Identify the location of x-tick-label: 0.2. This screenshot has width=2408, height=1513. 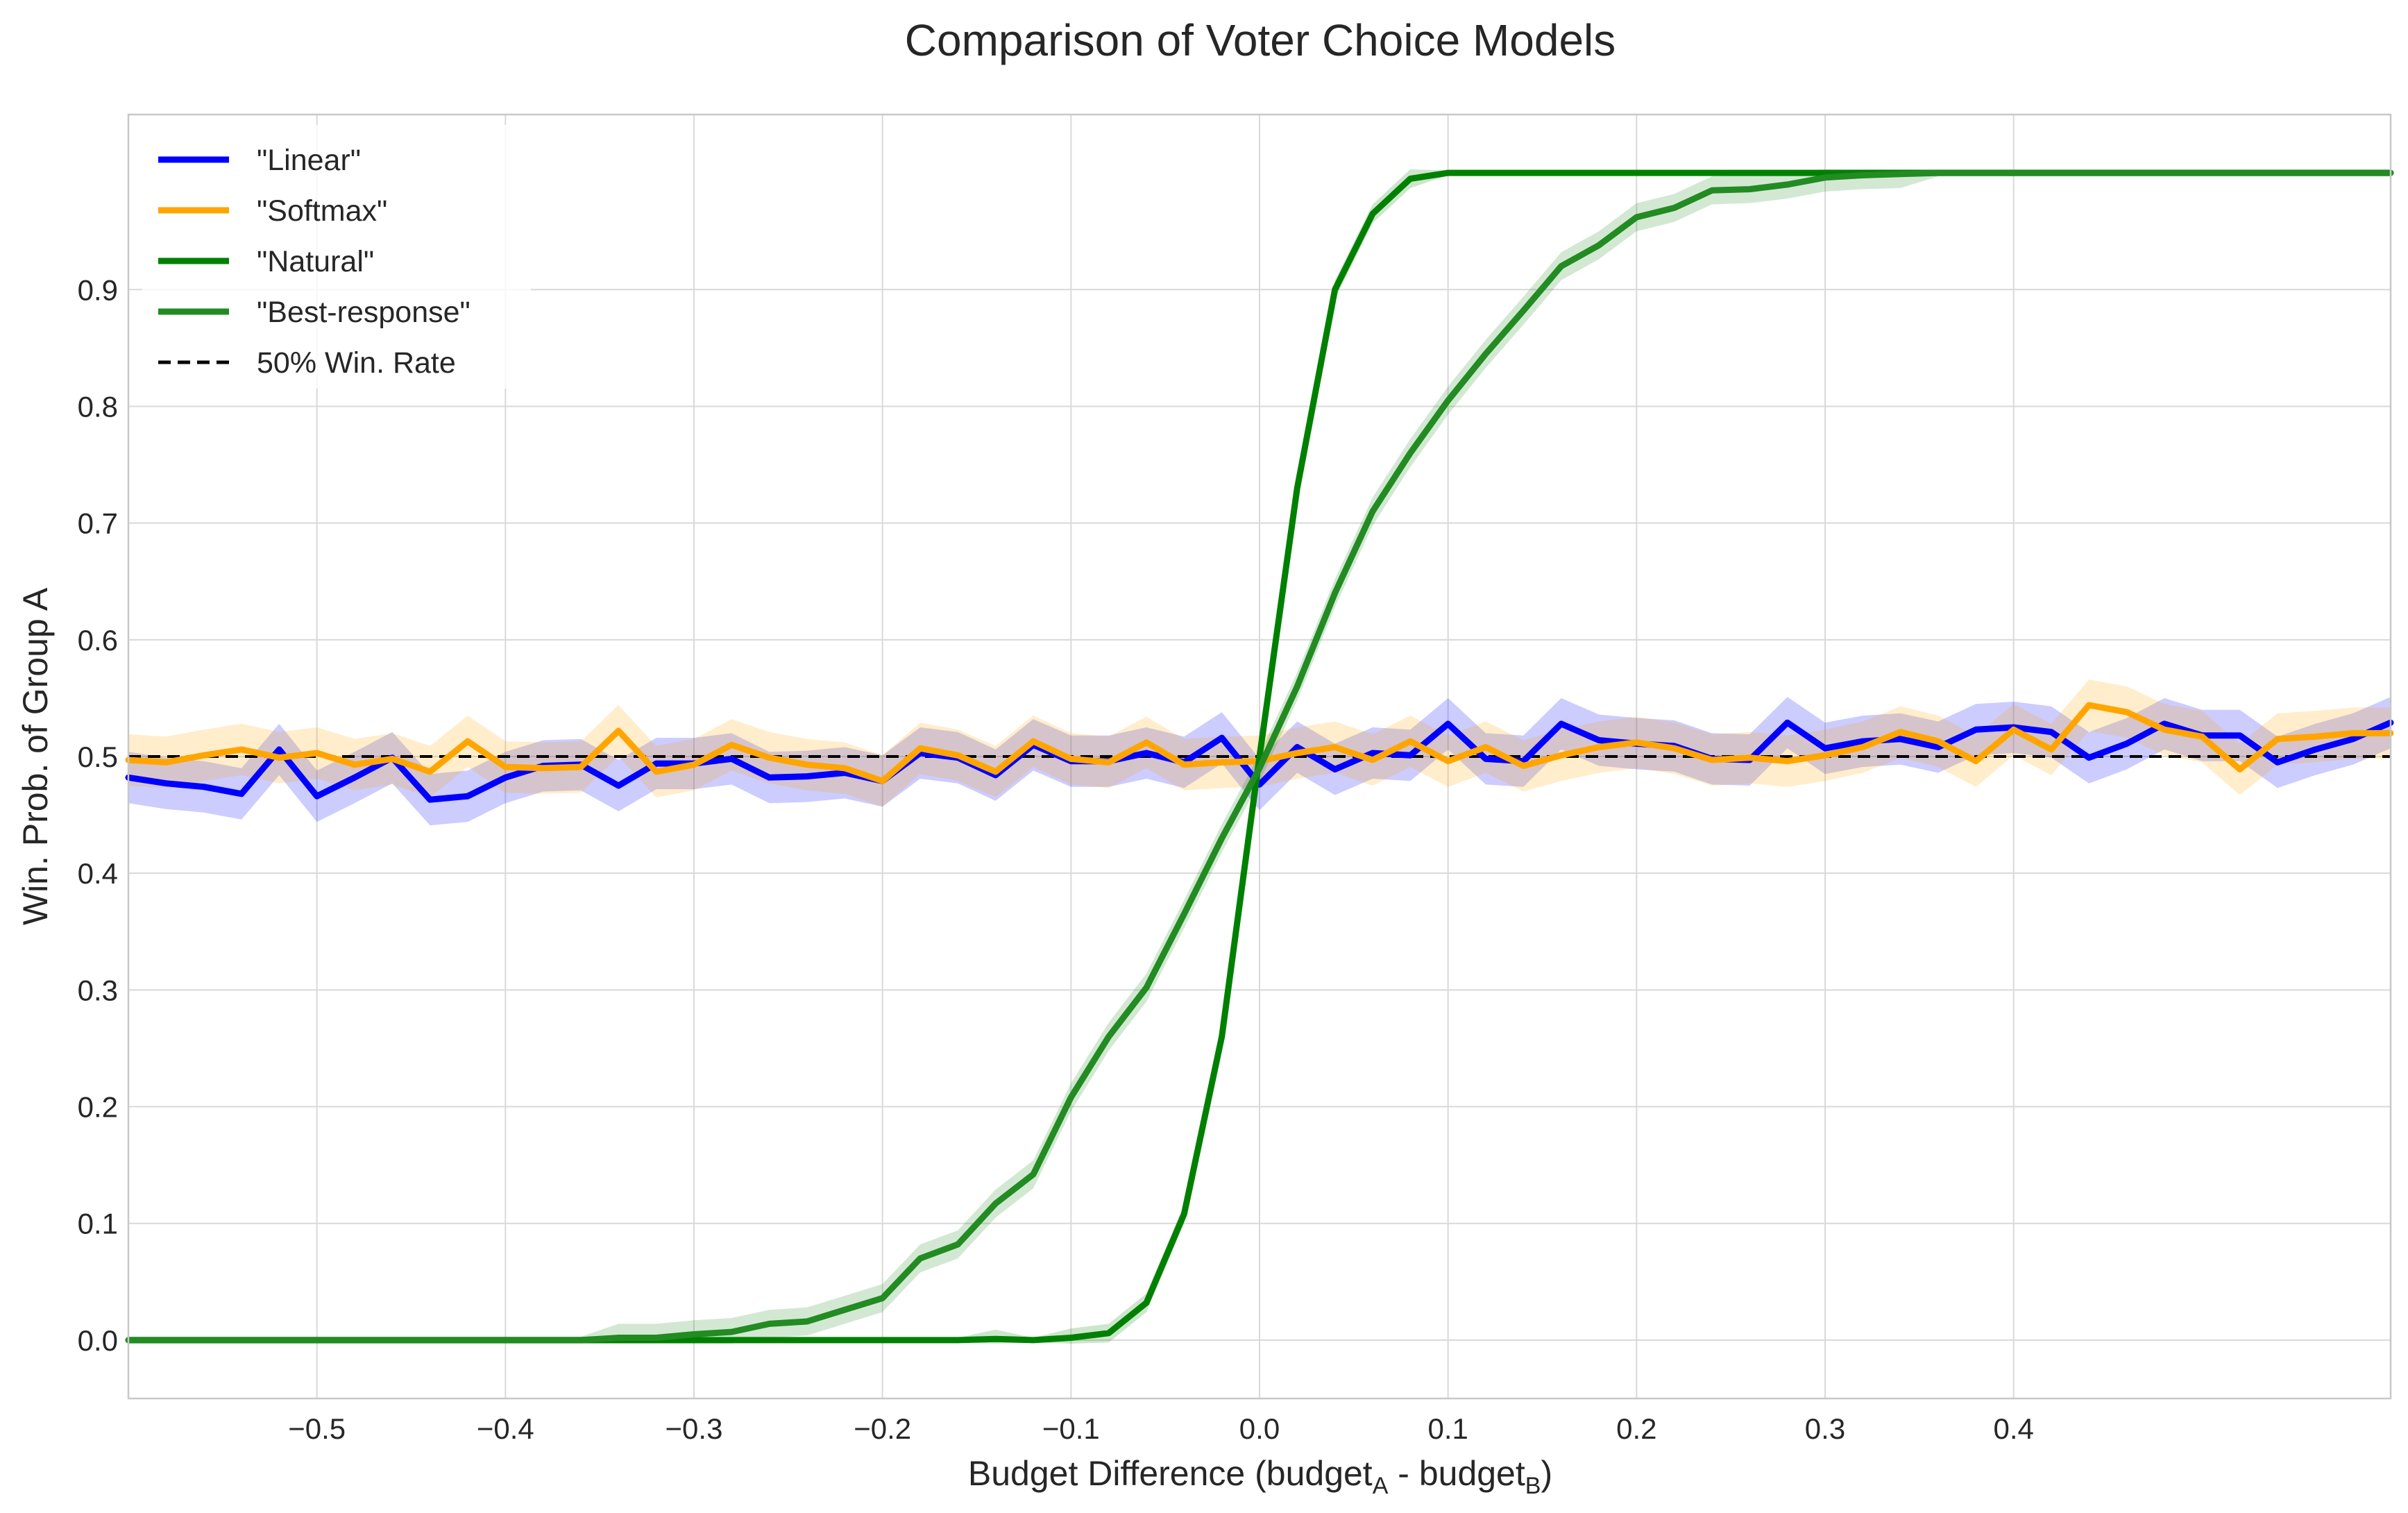
(1636, 1428).